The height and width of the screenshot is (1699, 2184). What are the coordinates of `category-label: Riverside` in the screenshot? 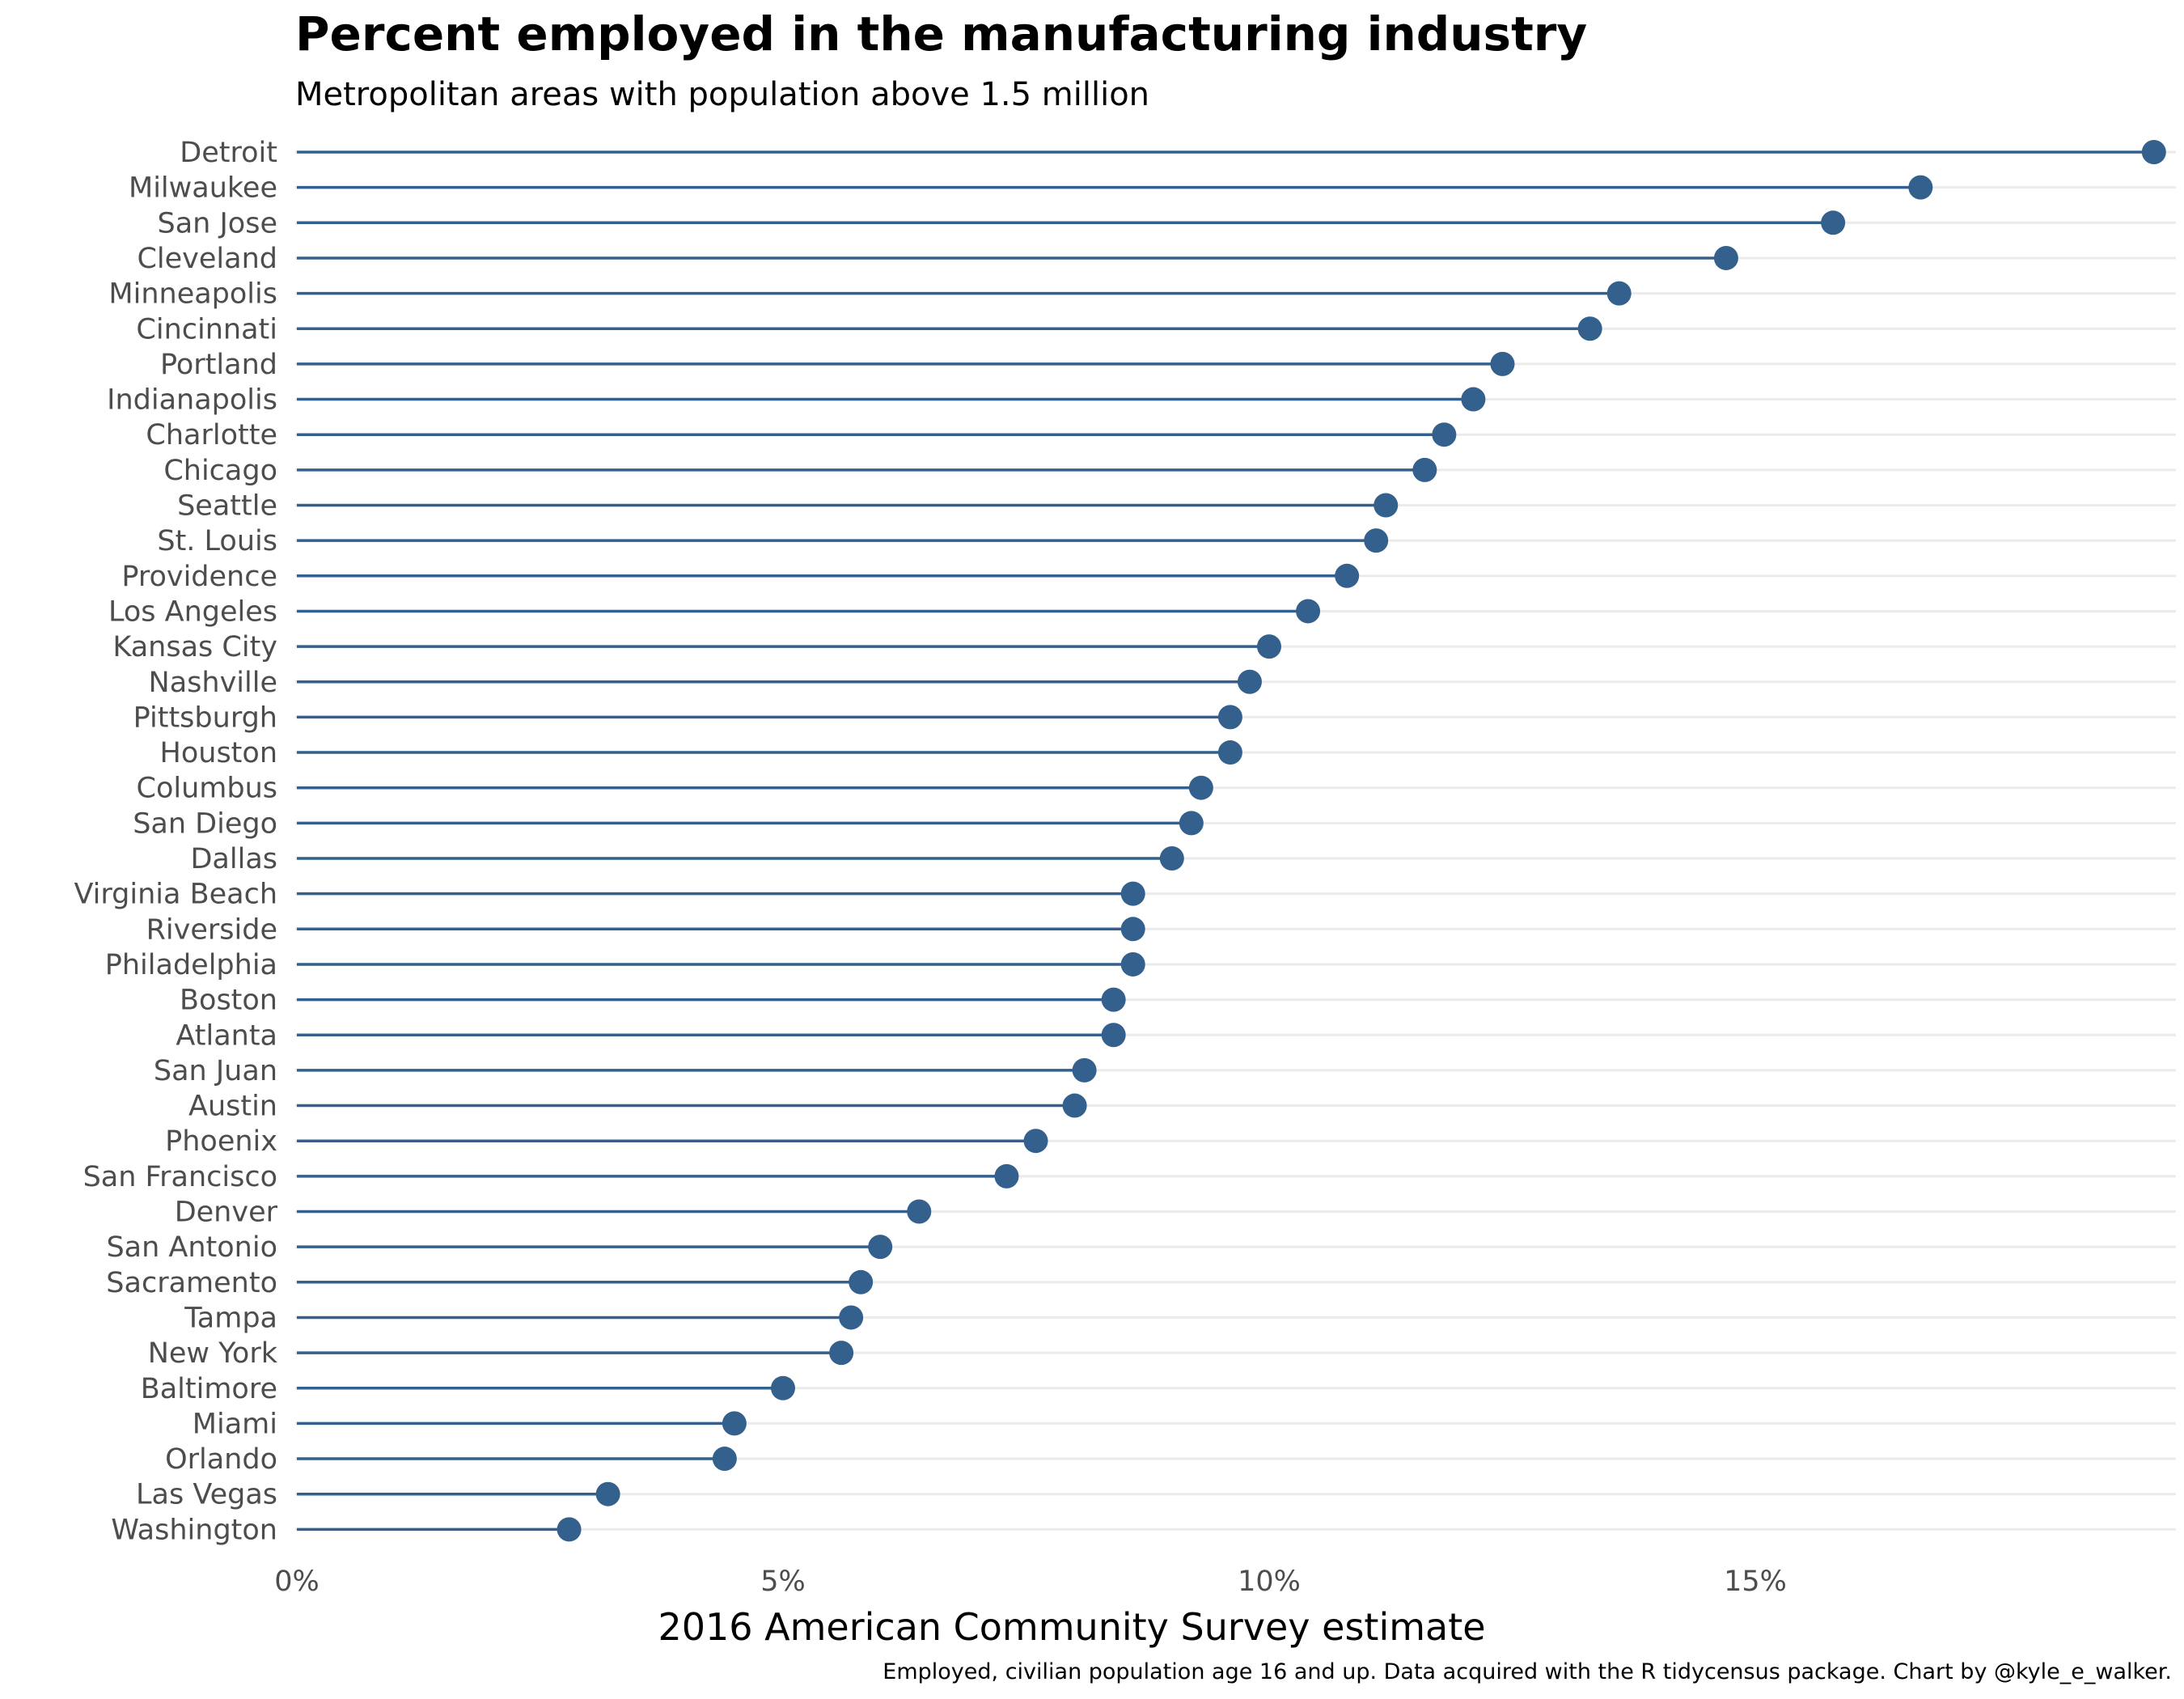 It's located at (211, 929).